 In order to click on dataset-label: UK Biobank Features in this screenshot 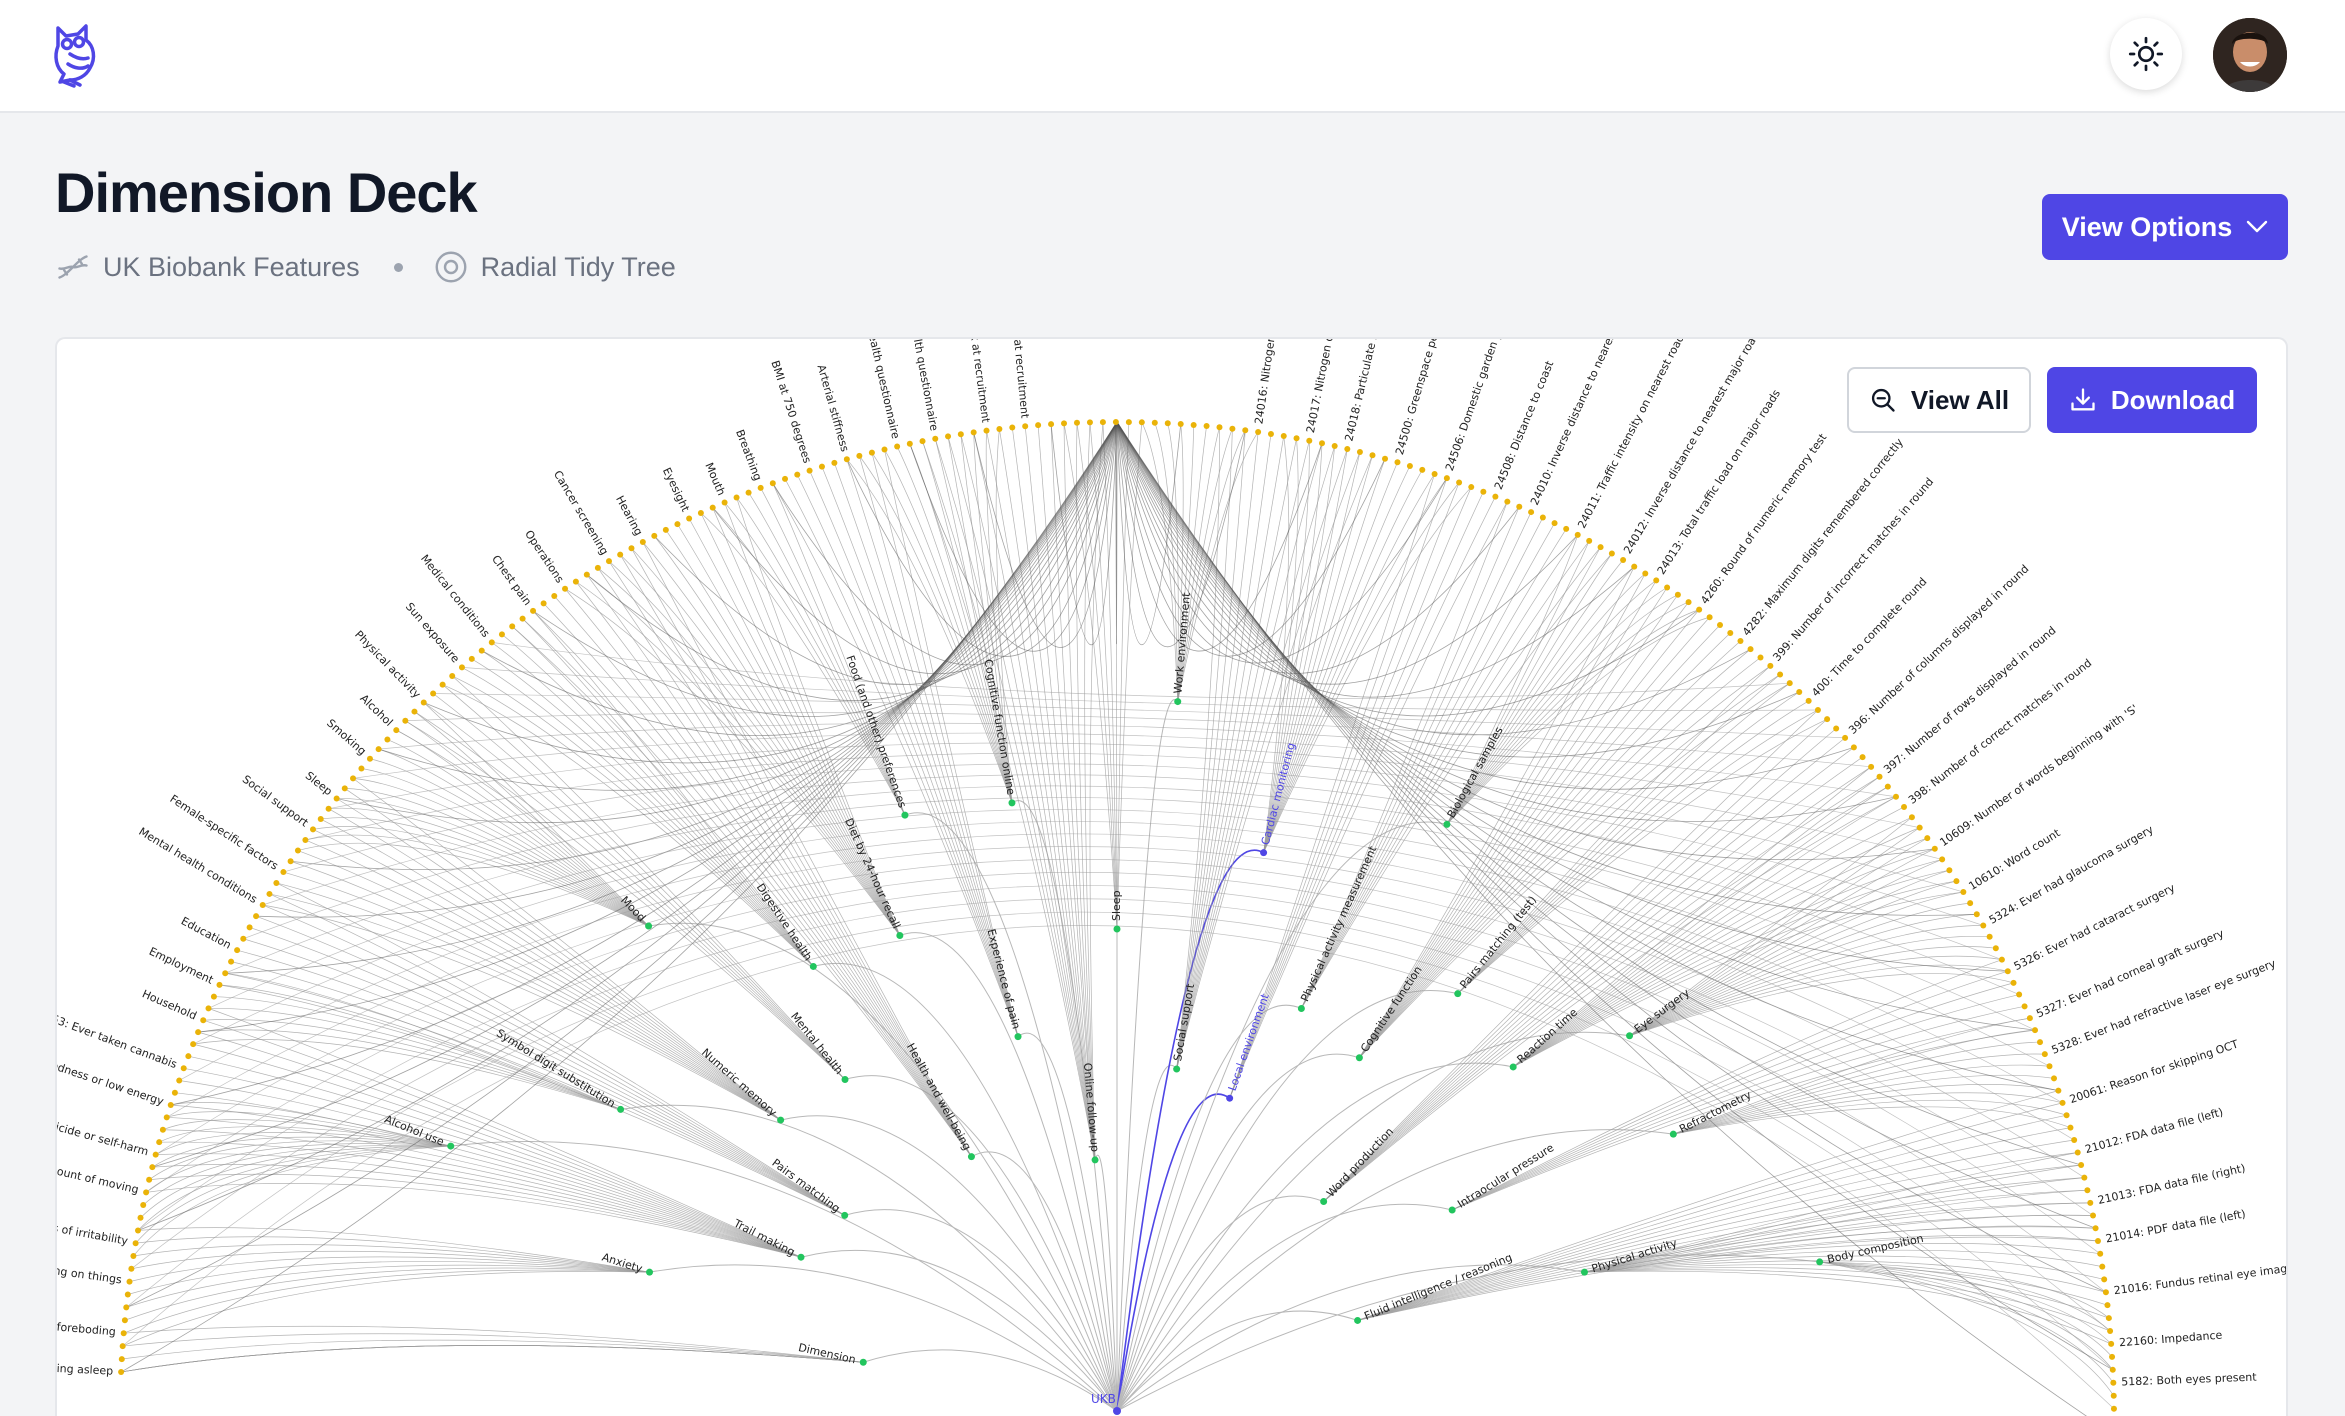, I will do `click(207, 267)`.